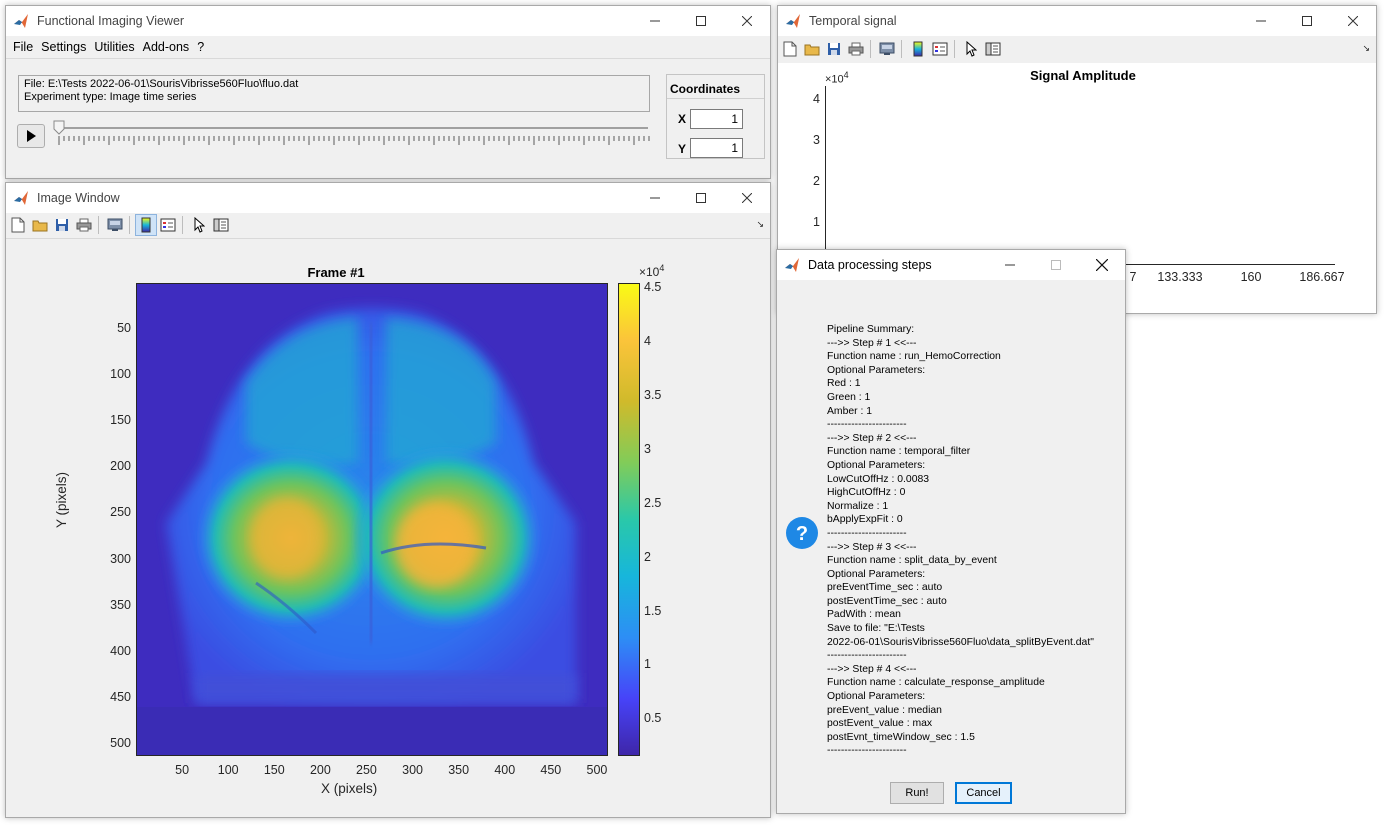 The height and width of the screenshot is (830, 1384). What do you see at coordinates (352, 133) in the screenshot?
I see `frame-slider` at bounding box center [352, 133].